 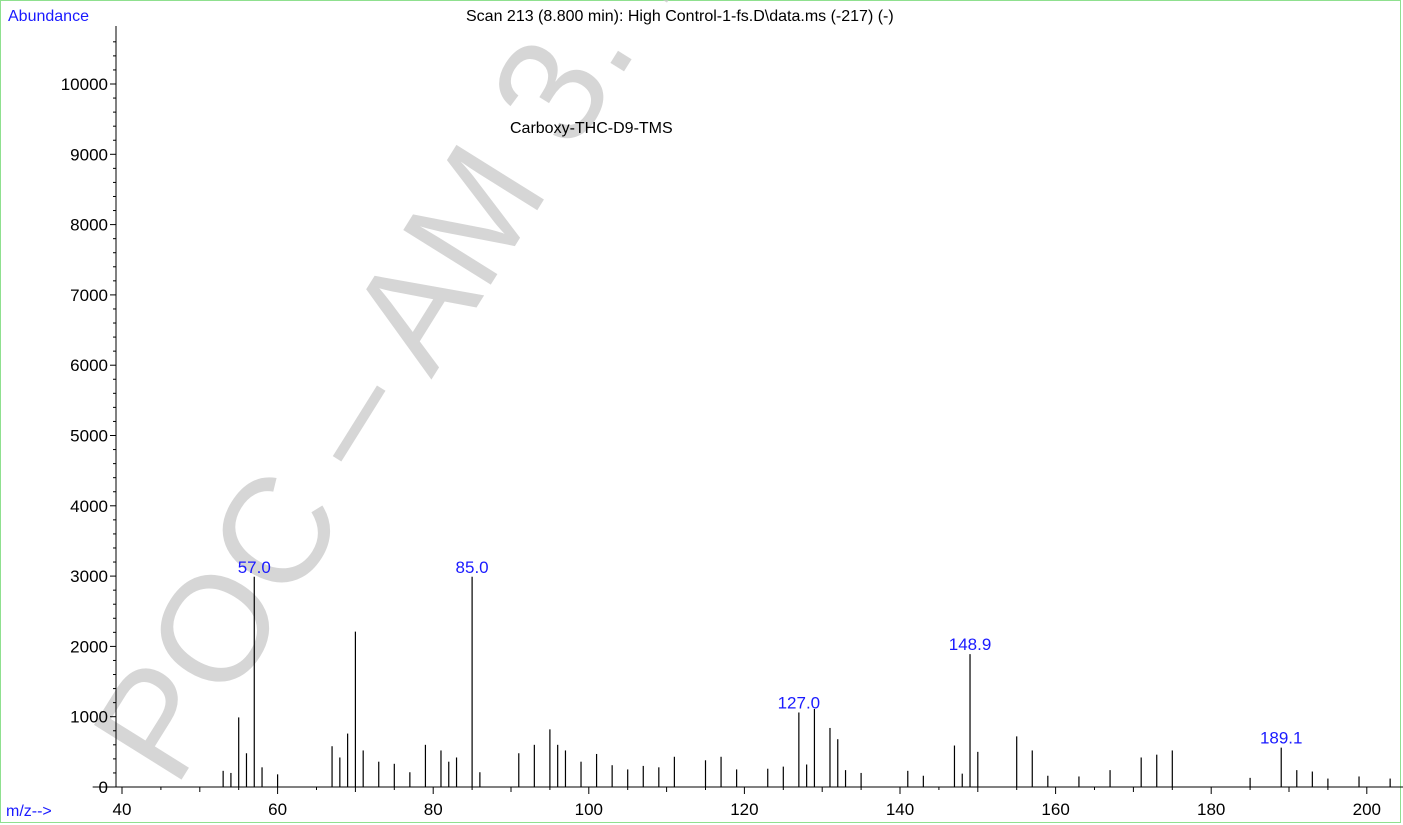 I want to click on y-axis-label: Abundance, so click(x=48, y=16).